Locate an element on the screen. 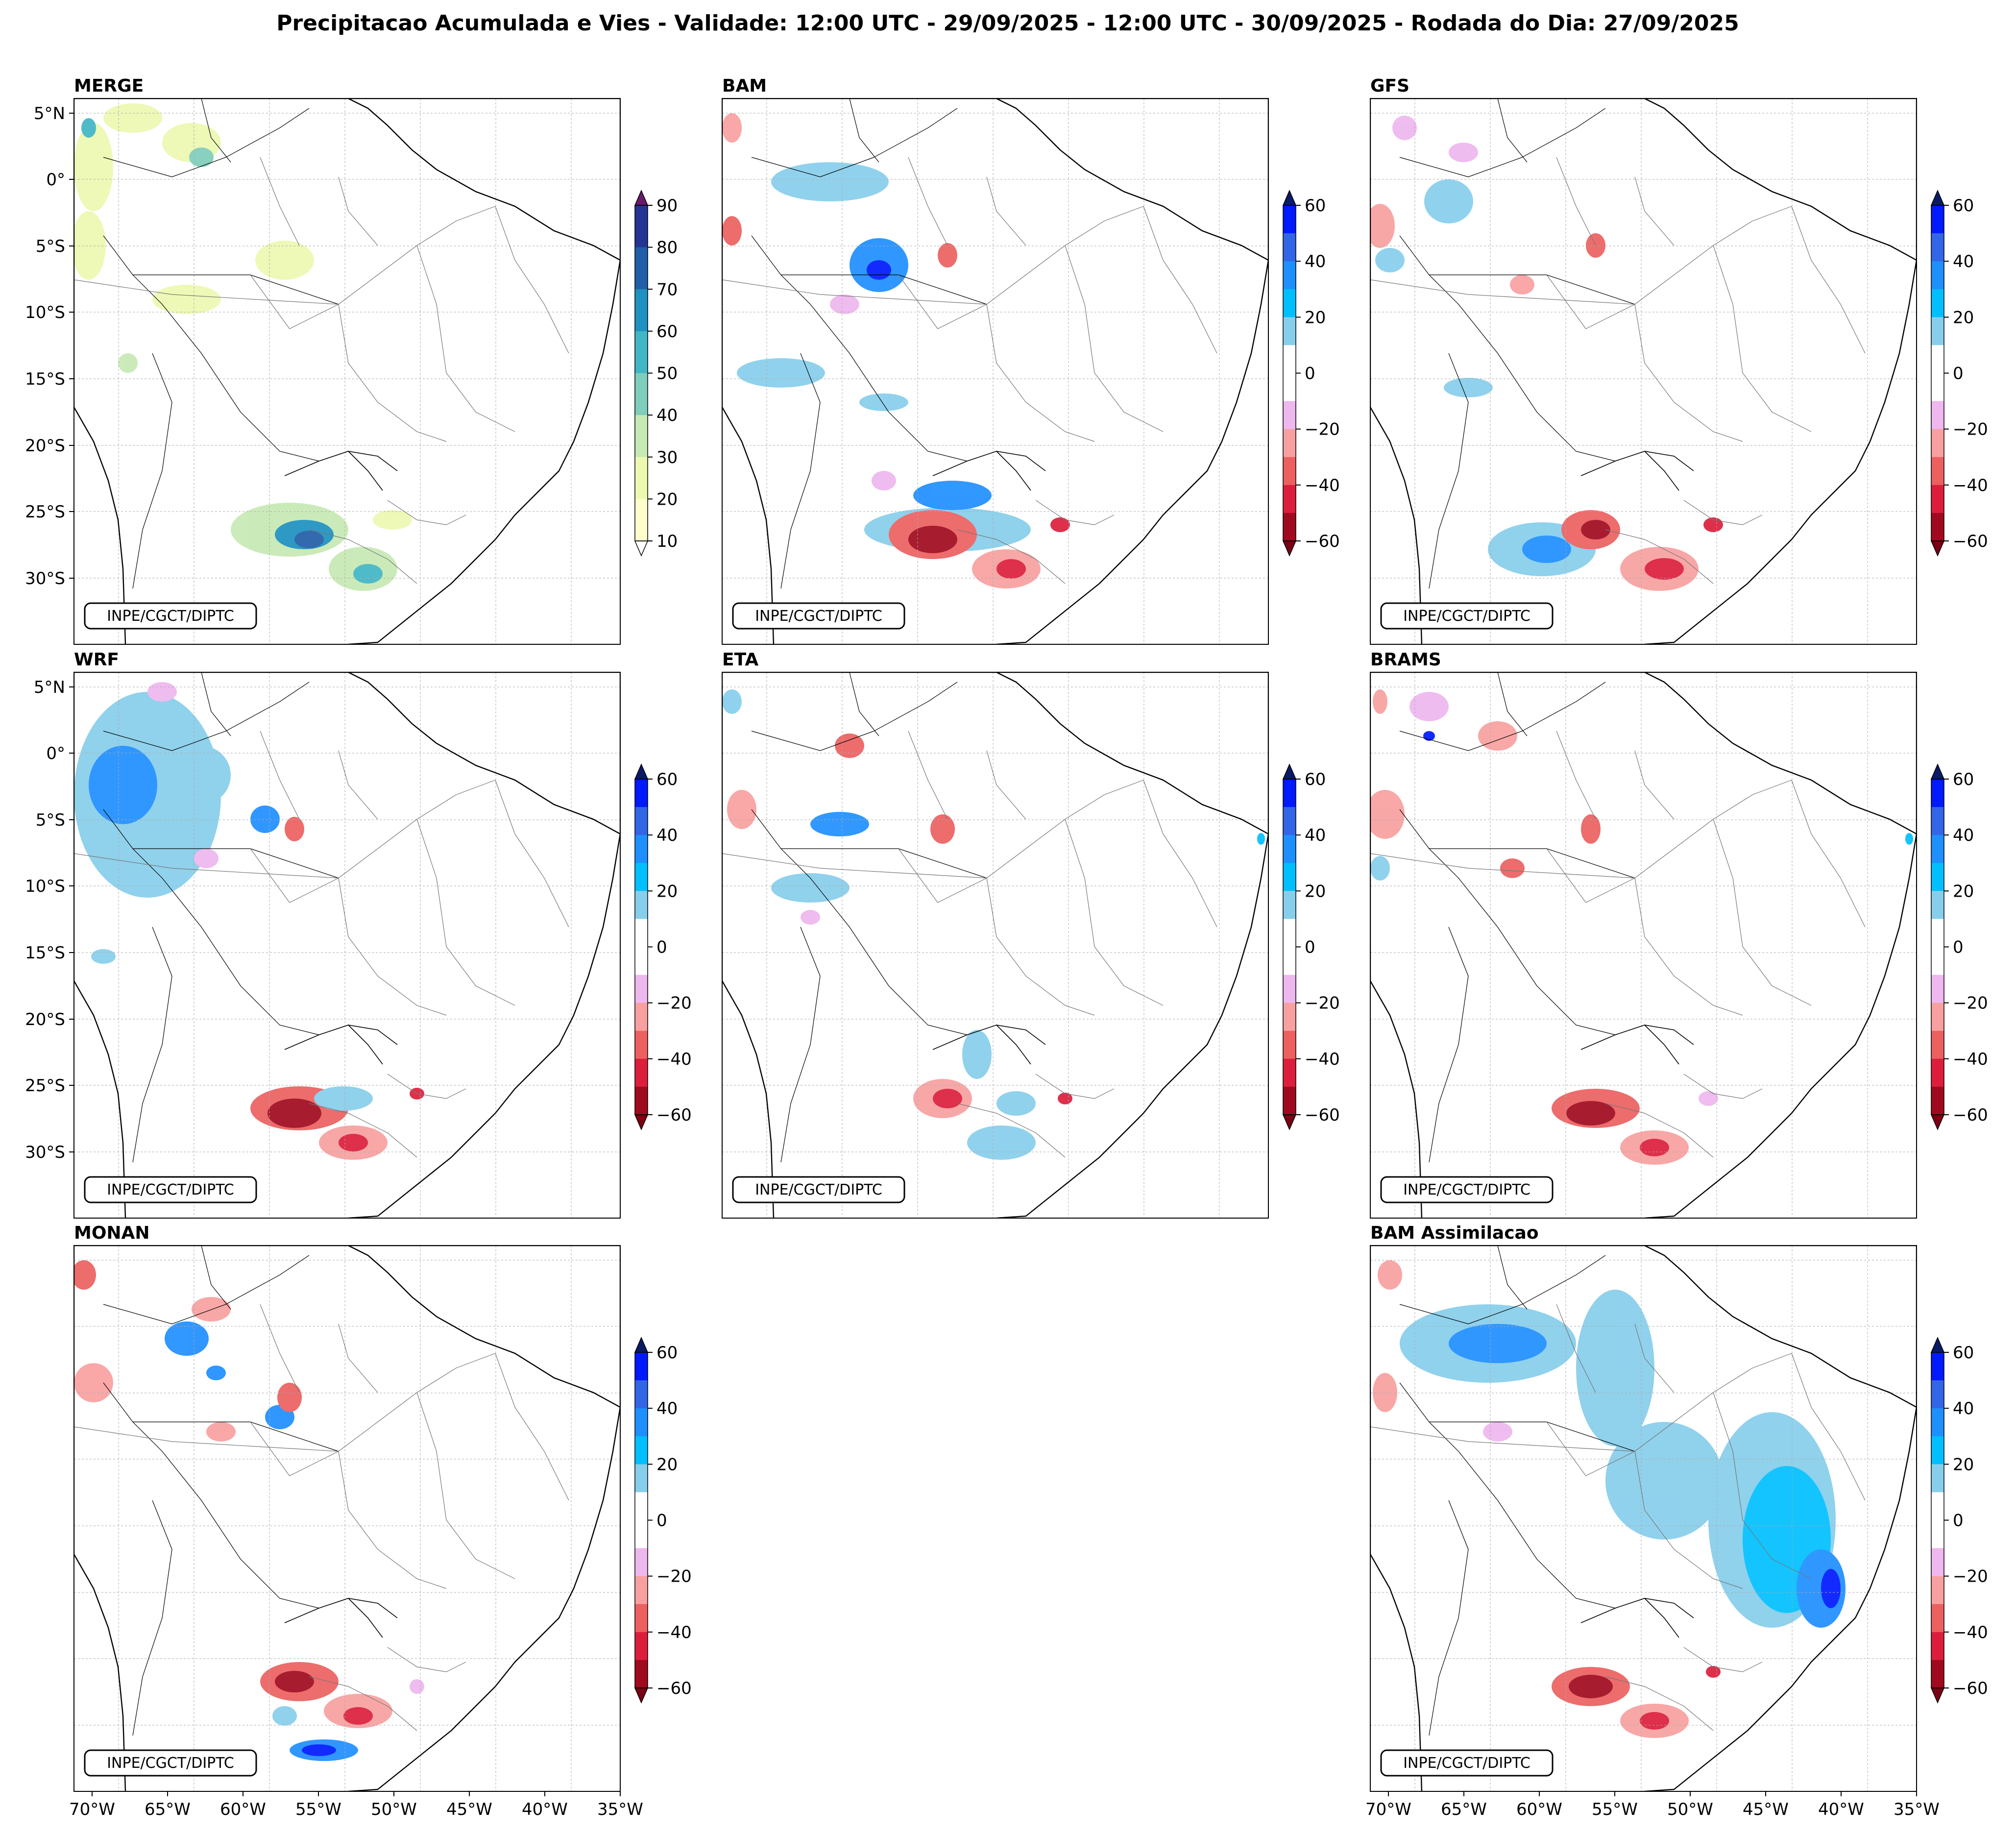  colorbar-gfs: 60 40 20 0 −20 −40 −60 is located at coordinates (1959, 373).